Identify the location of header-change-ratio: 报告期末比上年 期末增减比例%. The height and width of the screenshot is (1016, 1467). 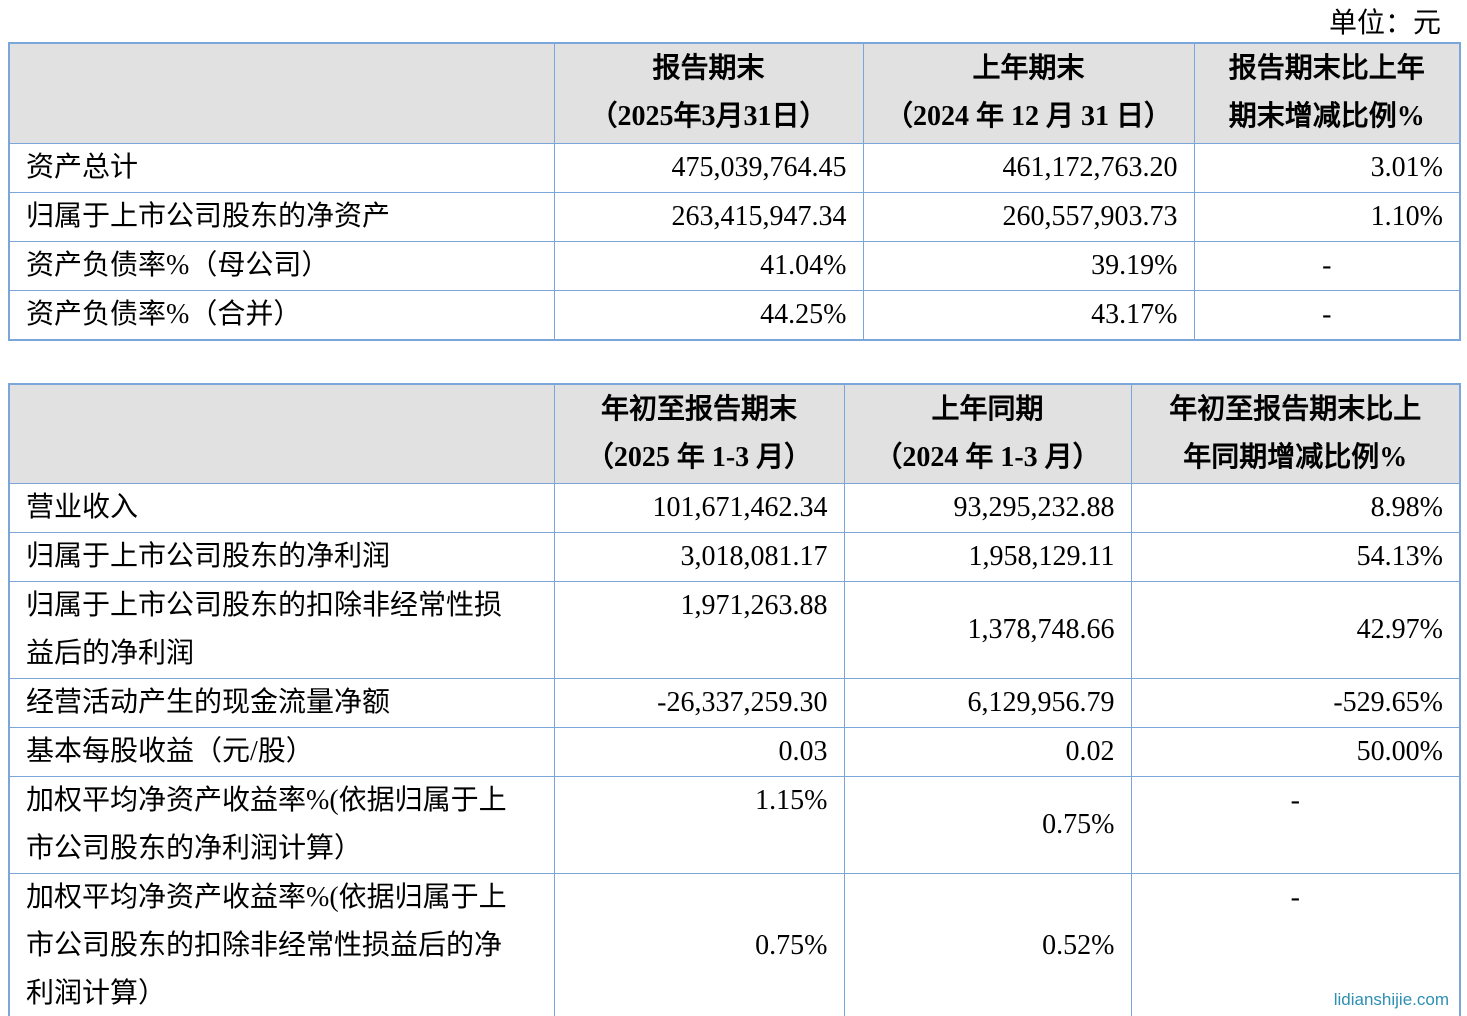
(1327, 93).